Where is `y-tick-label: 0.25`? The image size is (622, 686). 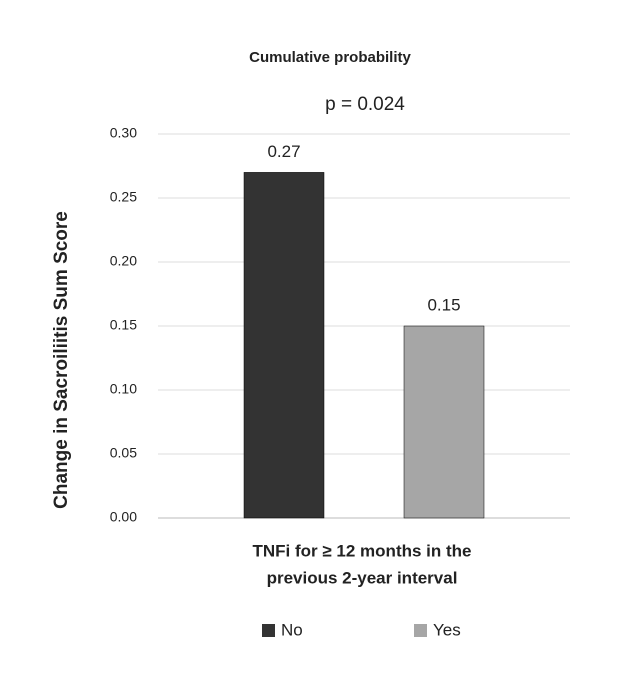
y-tick-label: 0.25 is located at coordinates (123, 197).